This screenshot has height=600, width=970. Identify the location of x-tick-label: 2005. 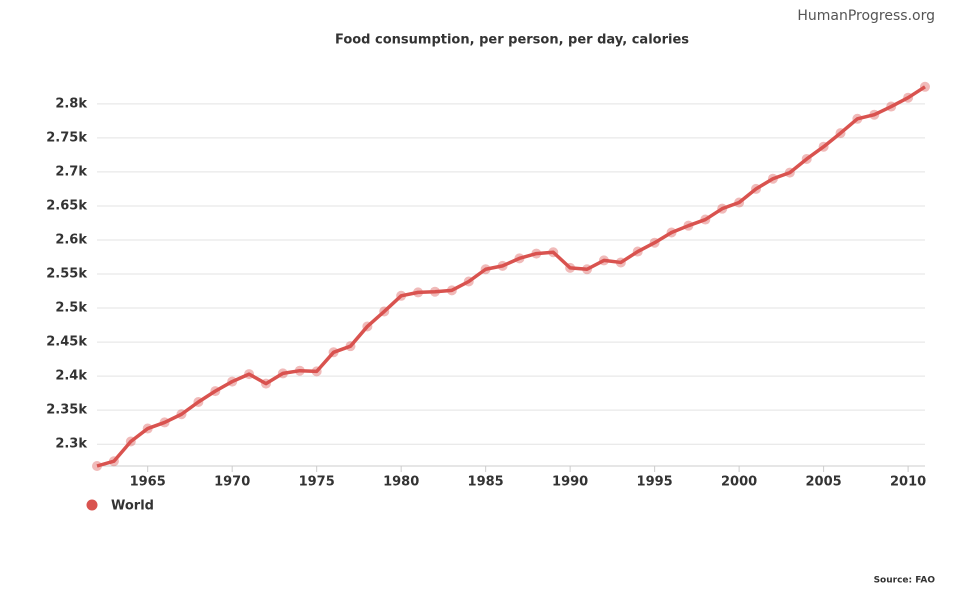
(824, 482).